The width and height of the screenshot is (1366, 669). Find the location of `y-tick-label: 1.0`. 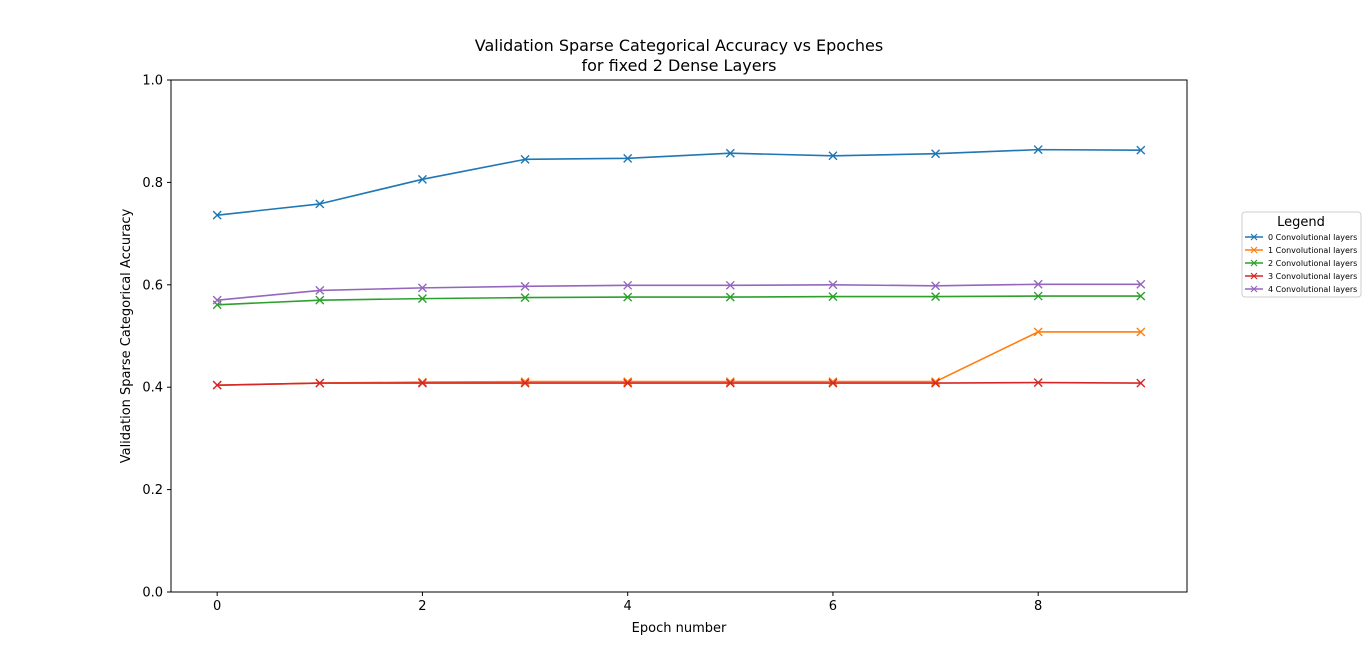

y-tick-label: 1.0 is located at coordinates (152, 81).